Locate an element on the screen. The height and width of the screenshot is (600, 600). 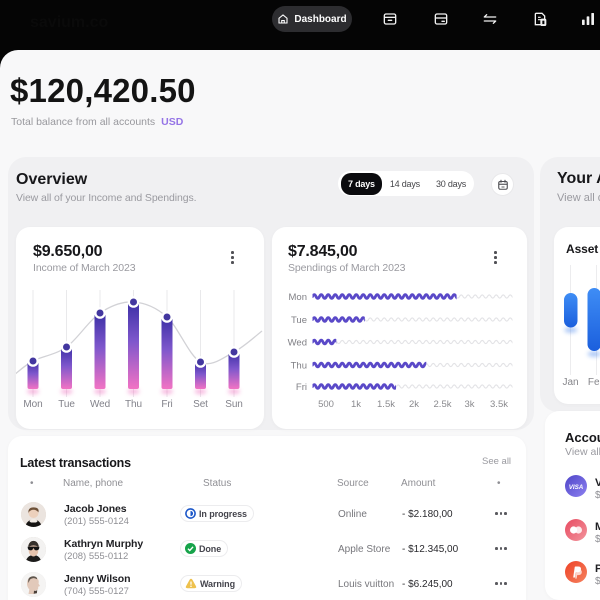
svg-text: 3k is located at coordinates (469, 404).